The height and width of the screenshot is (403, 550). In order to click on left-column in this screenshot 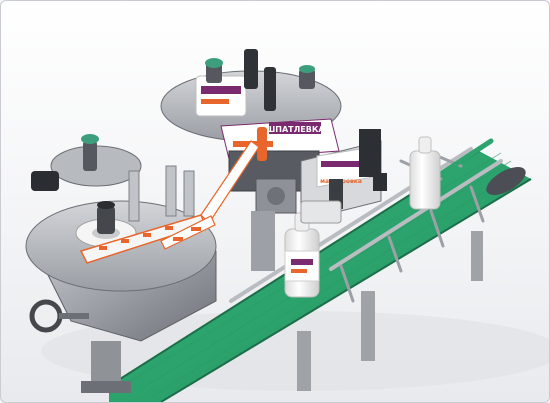, I will do `click(106, 363)`.